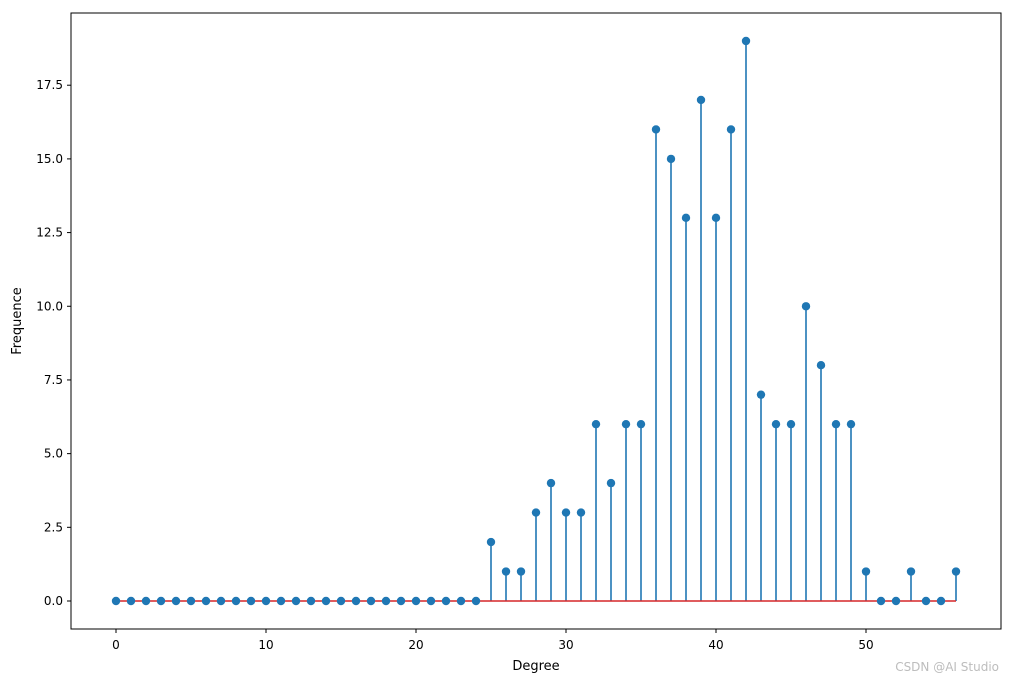 The image size is (1013, 682). What do you see at coordinates (715, 645) in the screenshot?
I see `x-tick-label: 40` at bounding box center [715, 645].